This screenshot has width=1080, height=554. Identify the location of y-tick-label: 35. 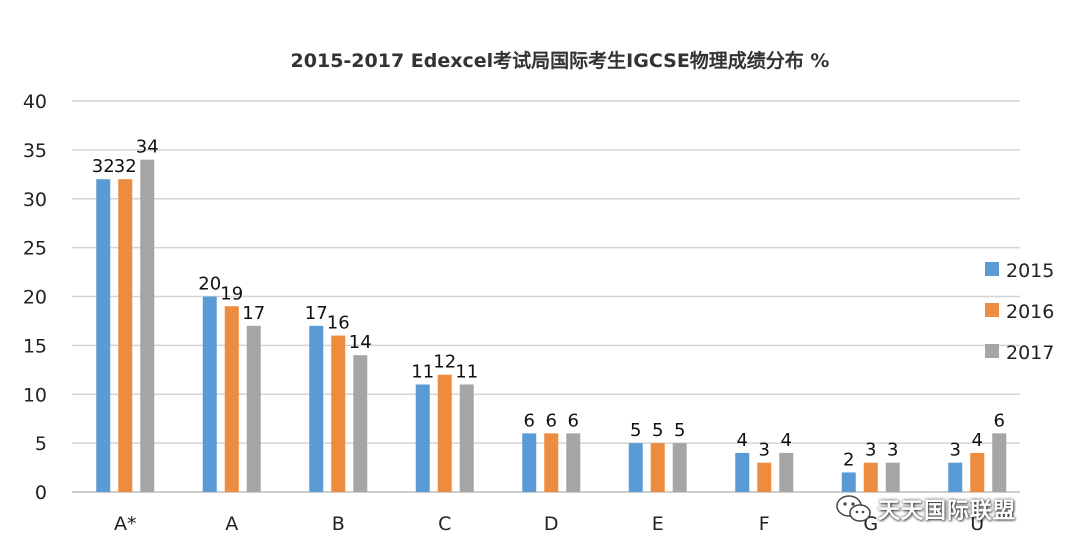
(35, 151).